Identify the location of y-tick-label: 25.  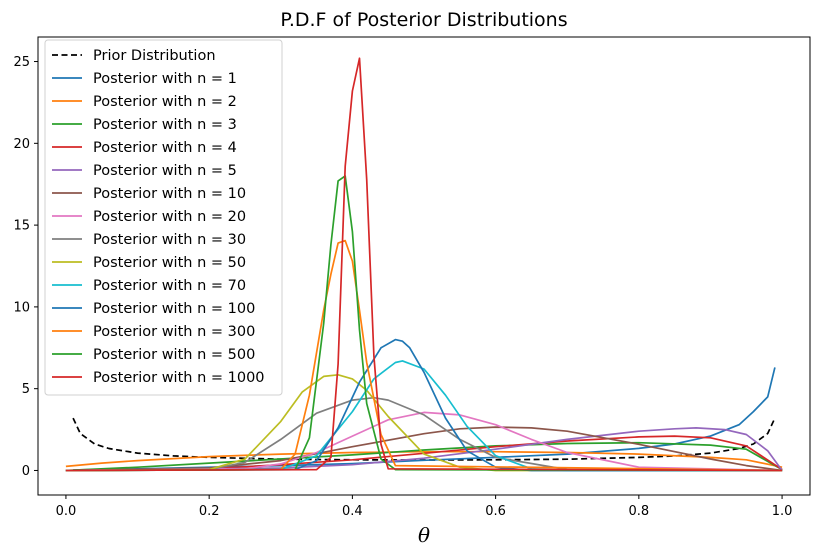
(21, 62).